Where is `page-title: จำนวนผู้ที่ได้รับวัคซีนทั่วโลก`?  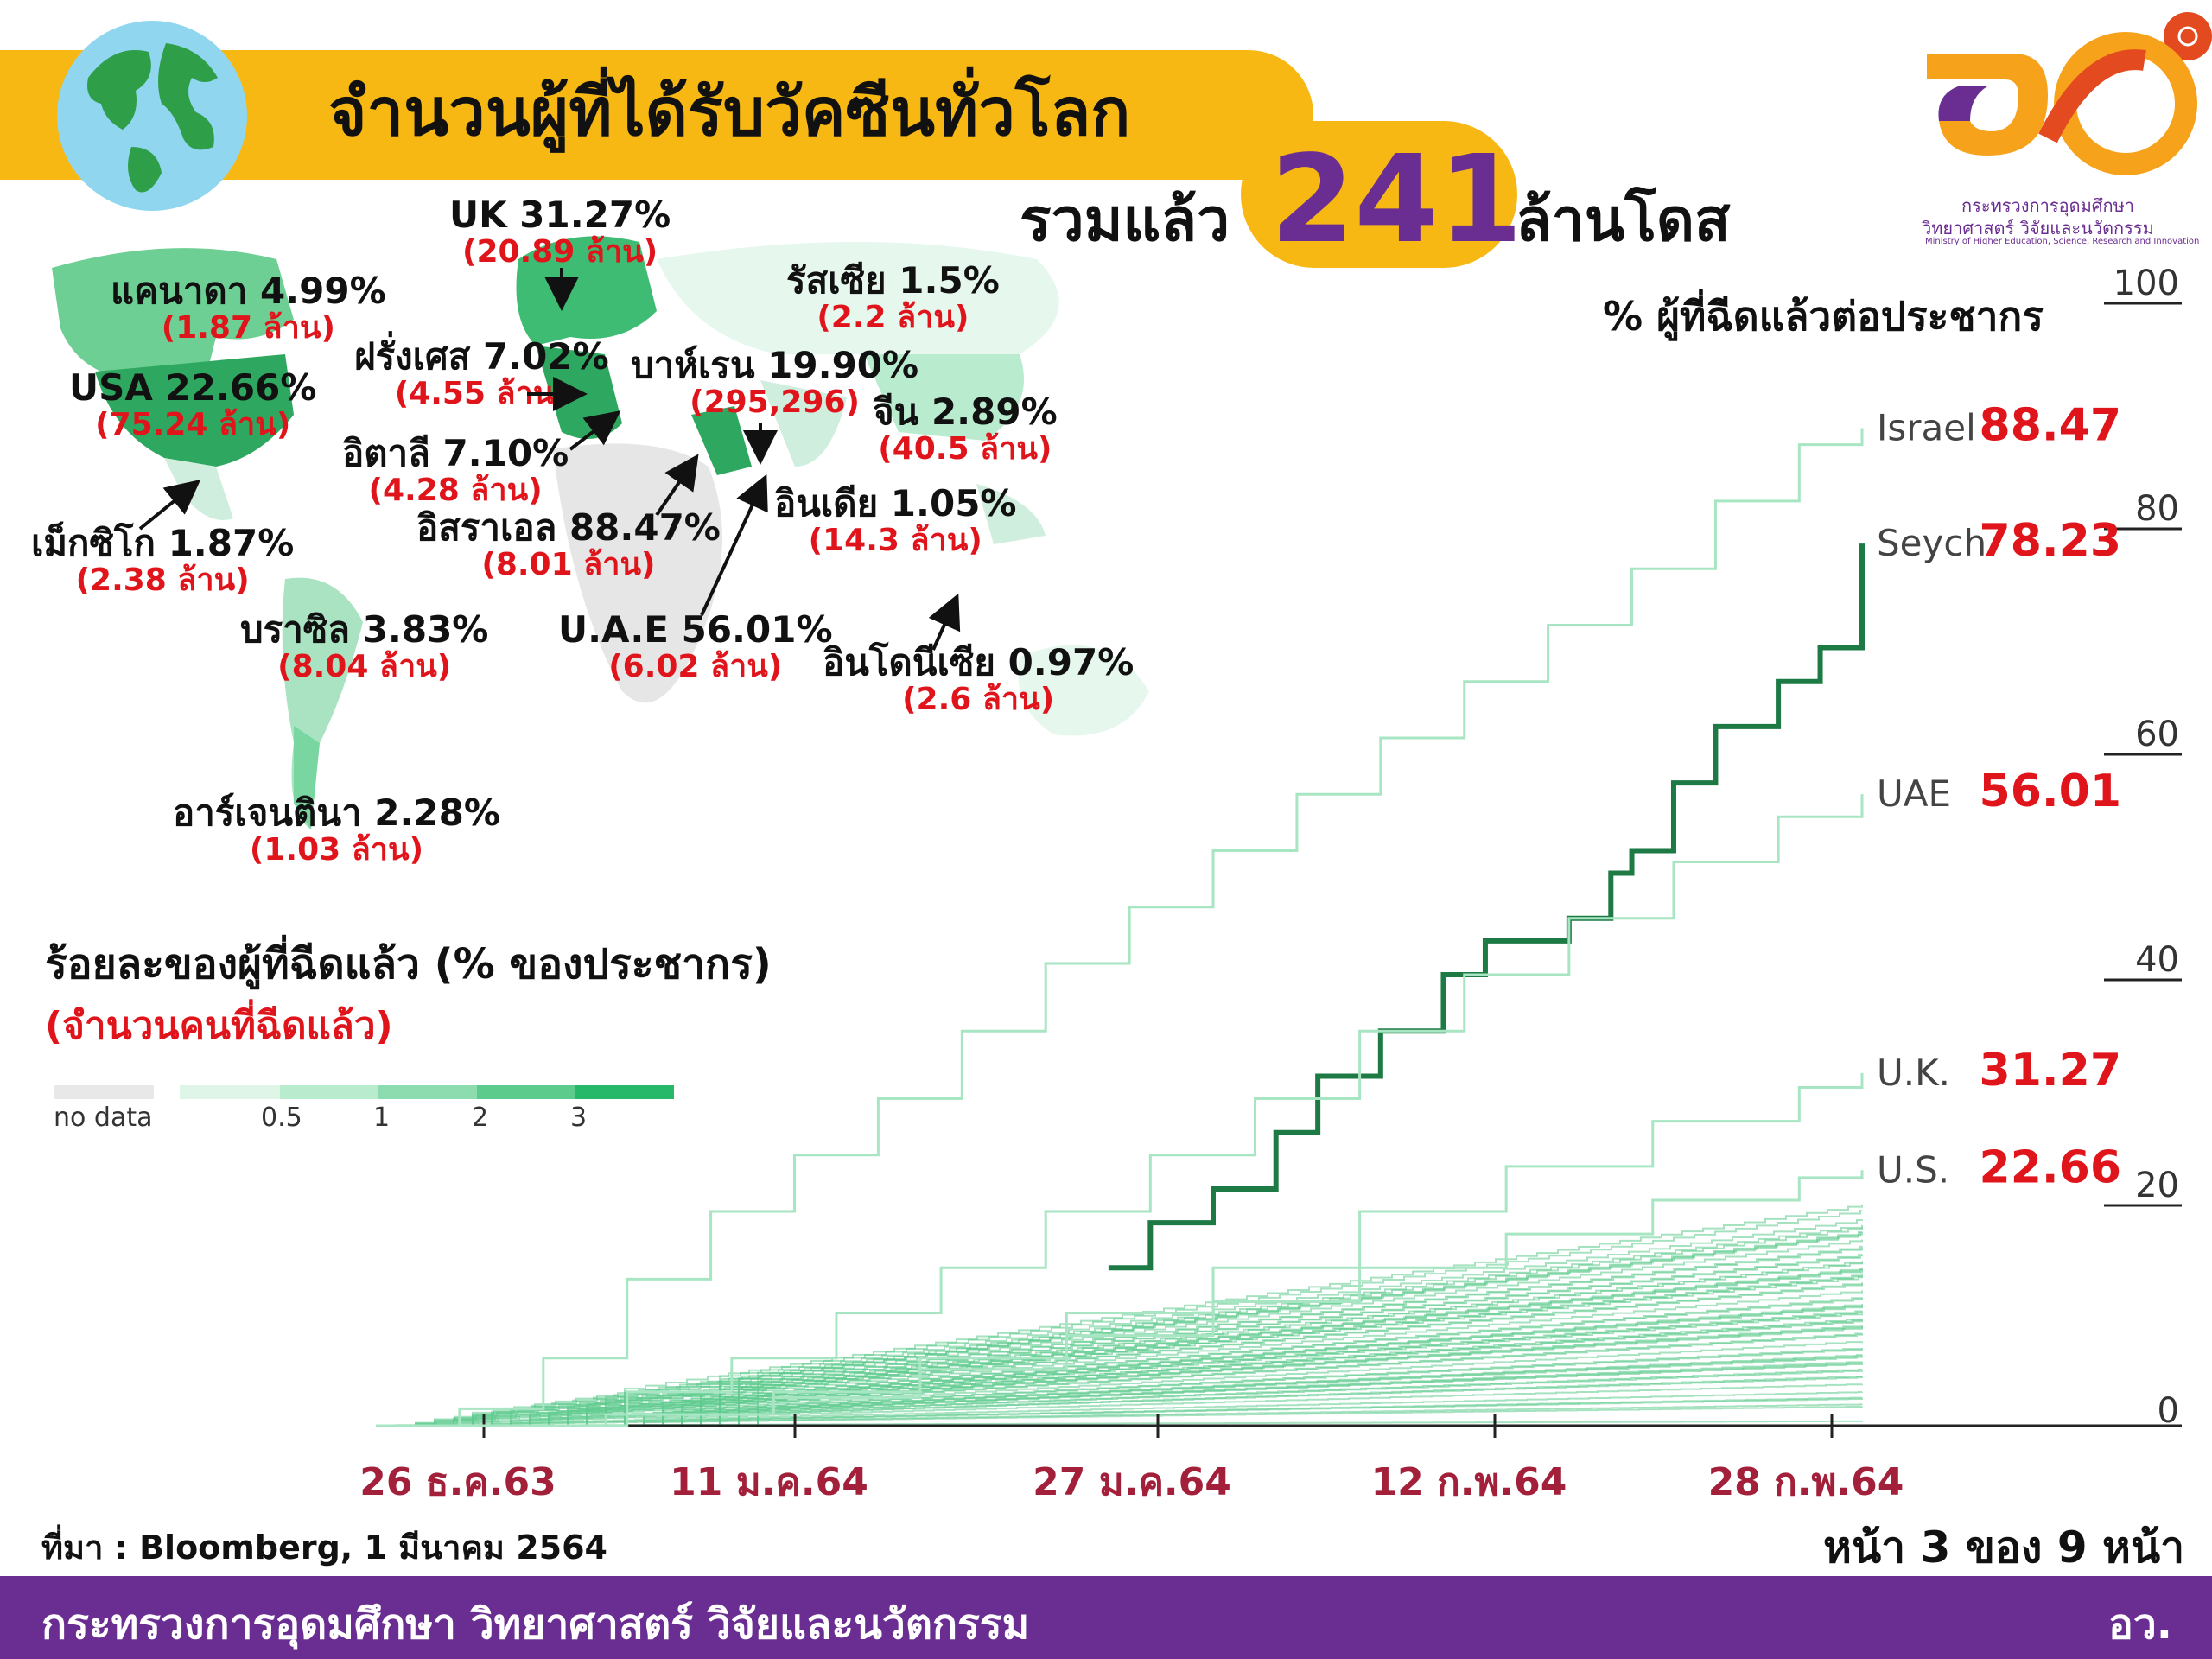
page-title: จำนวนผู้ที่ได้รับวัคซีนทั่วโลก is located at coordinates (729, 111).